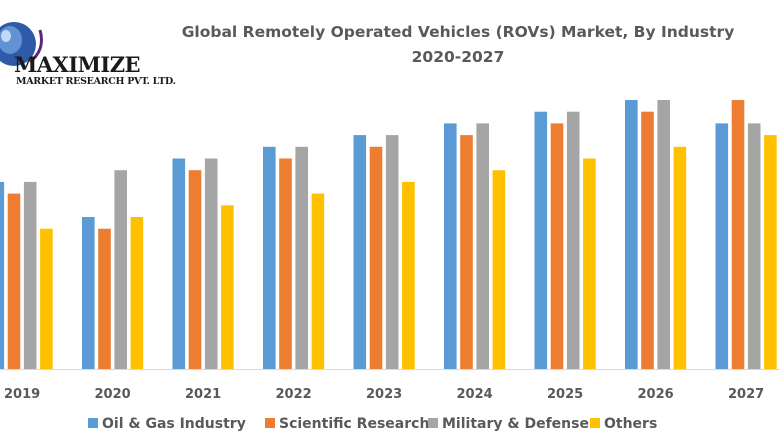  Describe the element at coordinates (269, 257) in the screenshot. I see `bar-2022-oil-gas-industry` at that location.